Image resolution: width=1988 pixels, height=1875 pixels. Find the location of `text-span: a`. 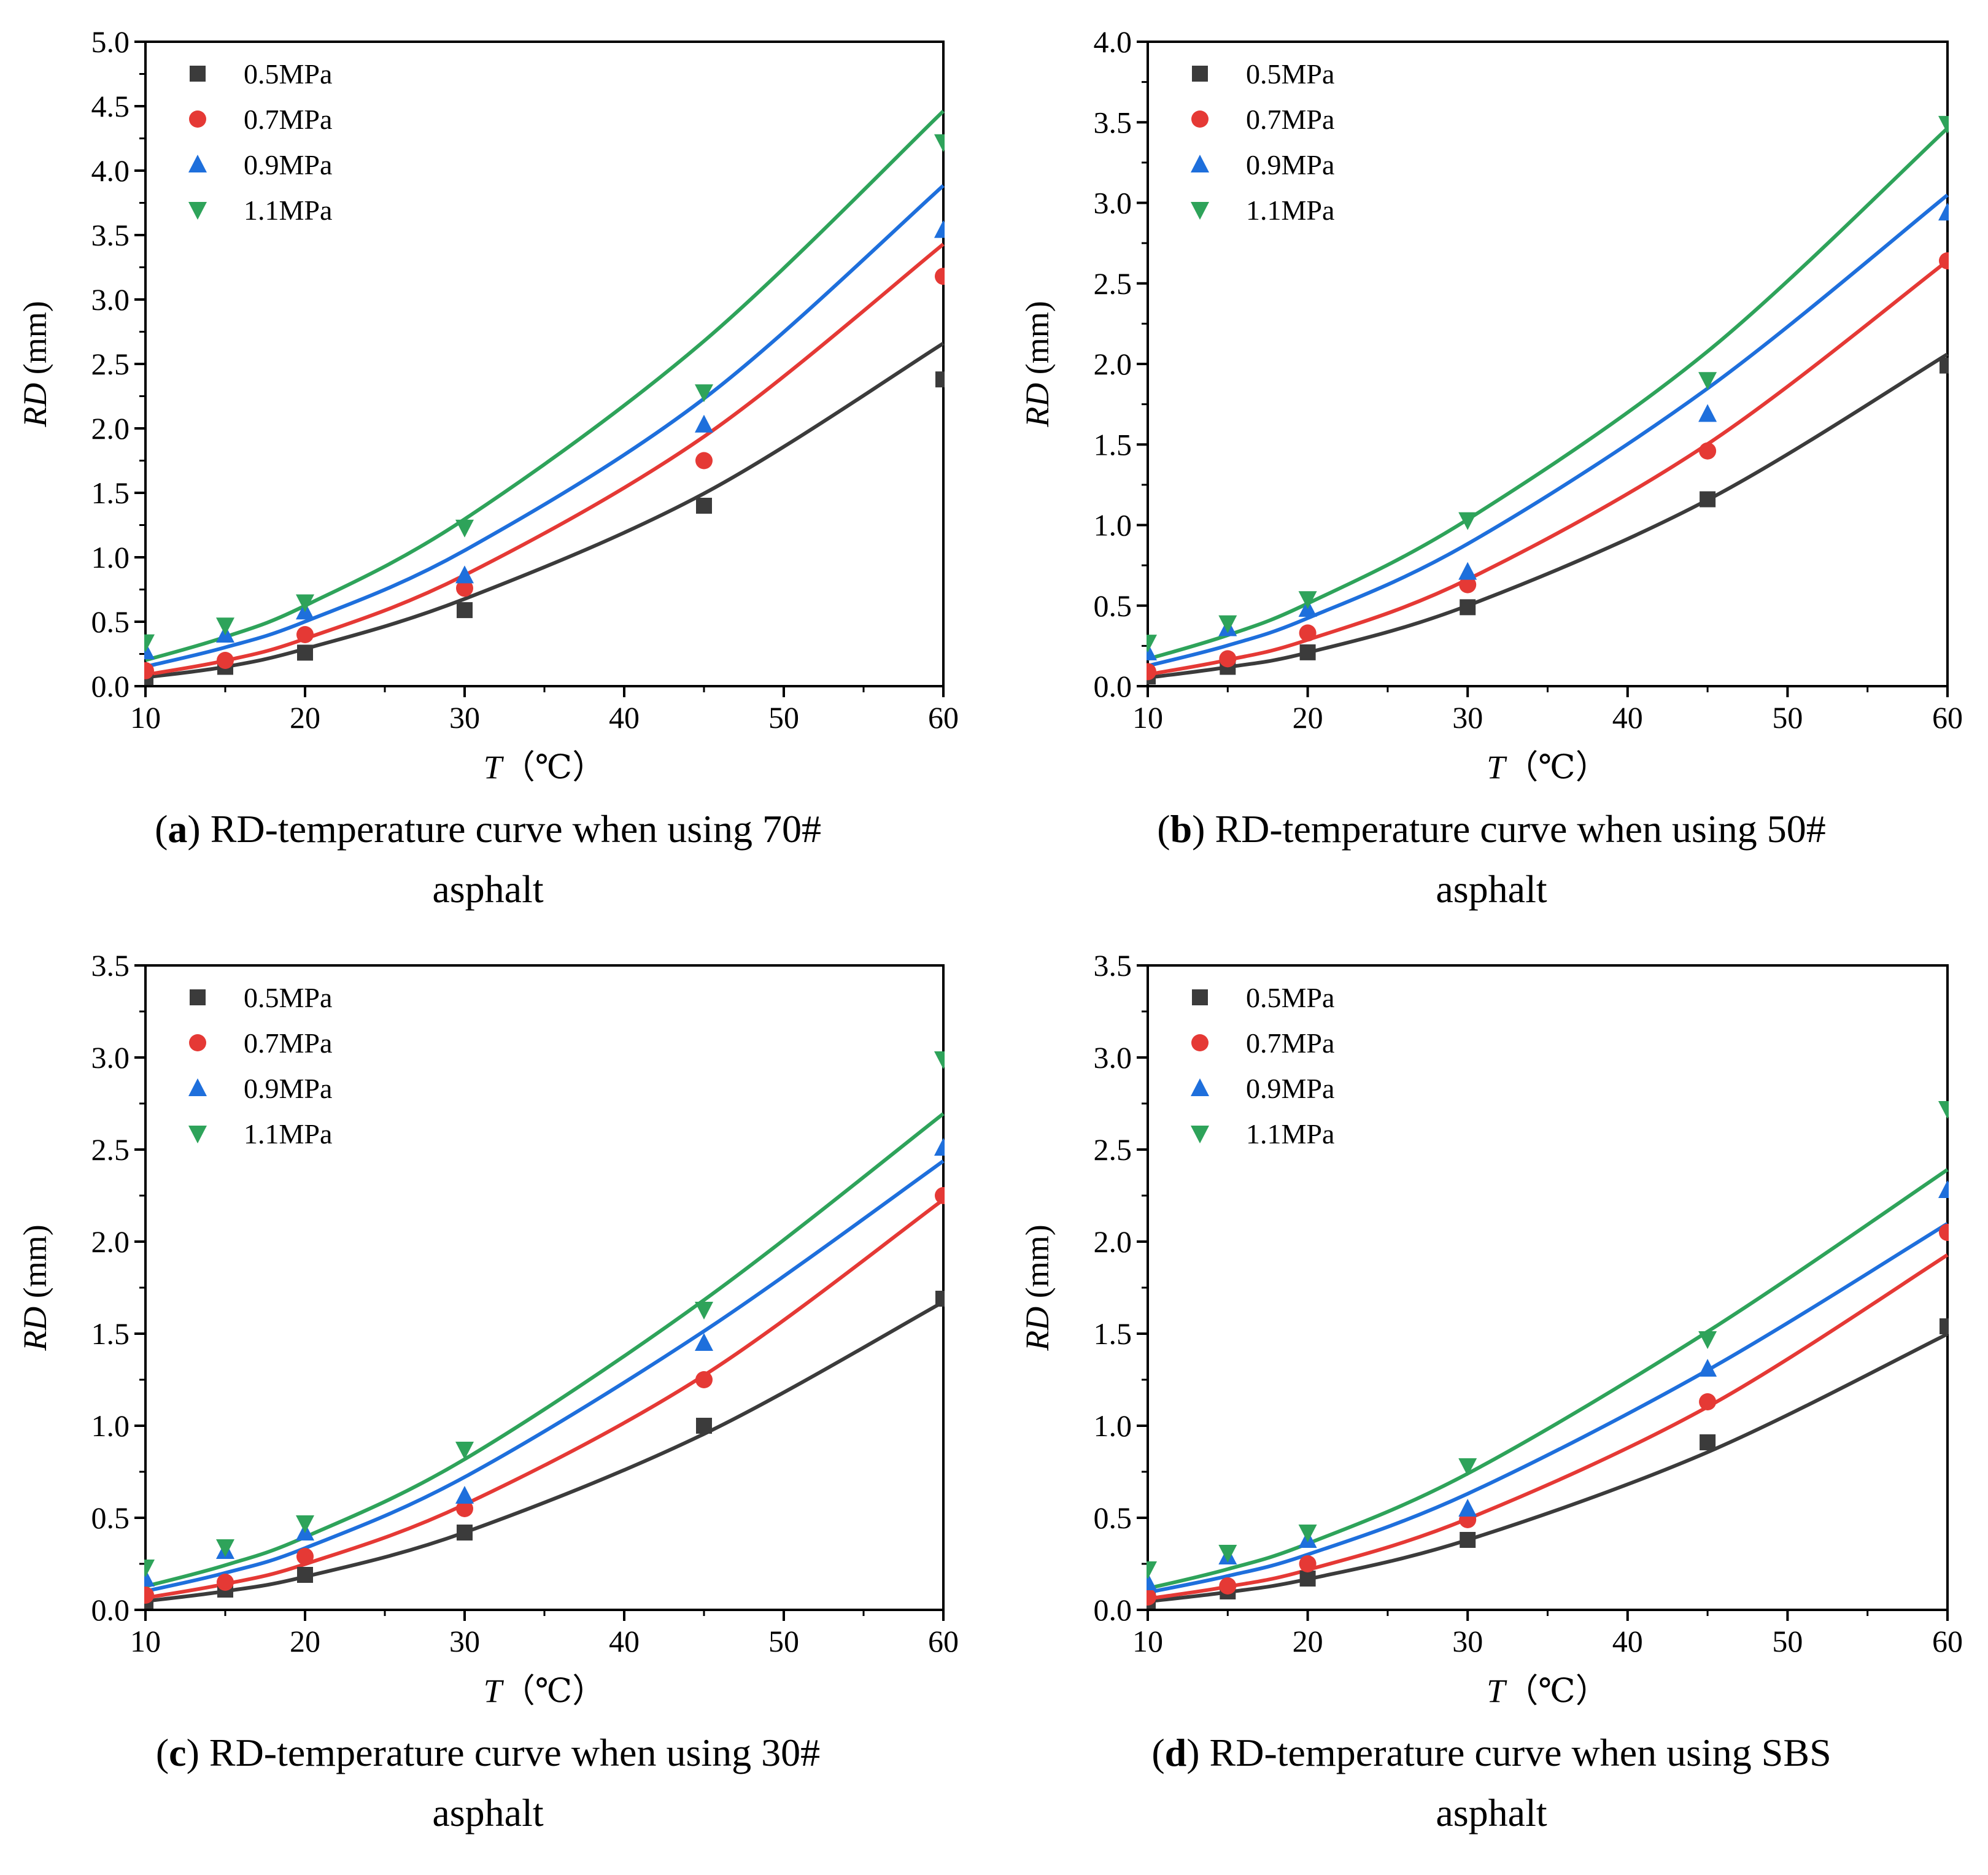

text-span: a is located at coordinates (177, 829).